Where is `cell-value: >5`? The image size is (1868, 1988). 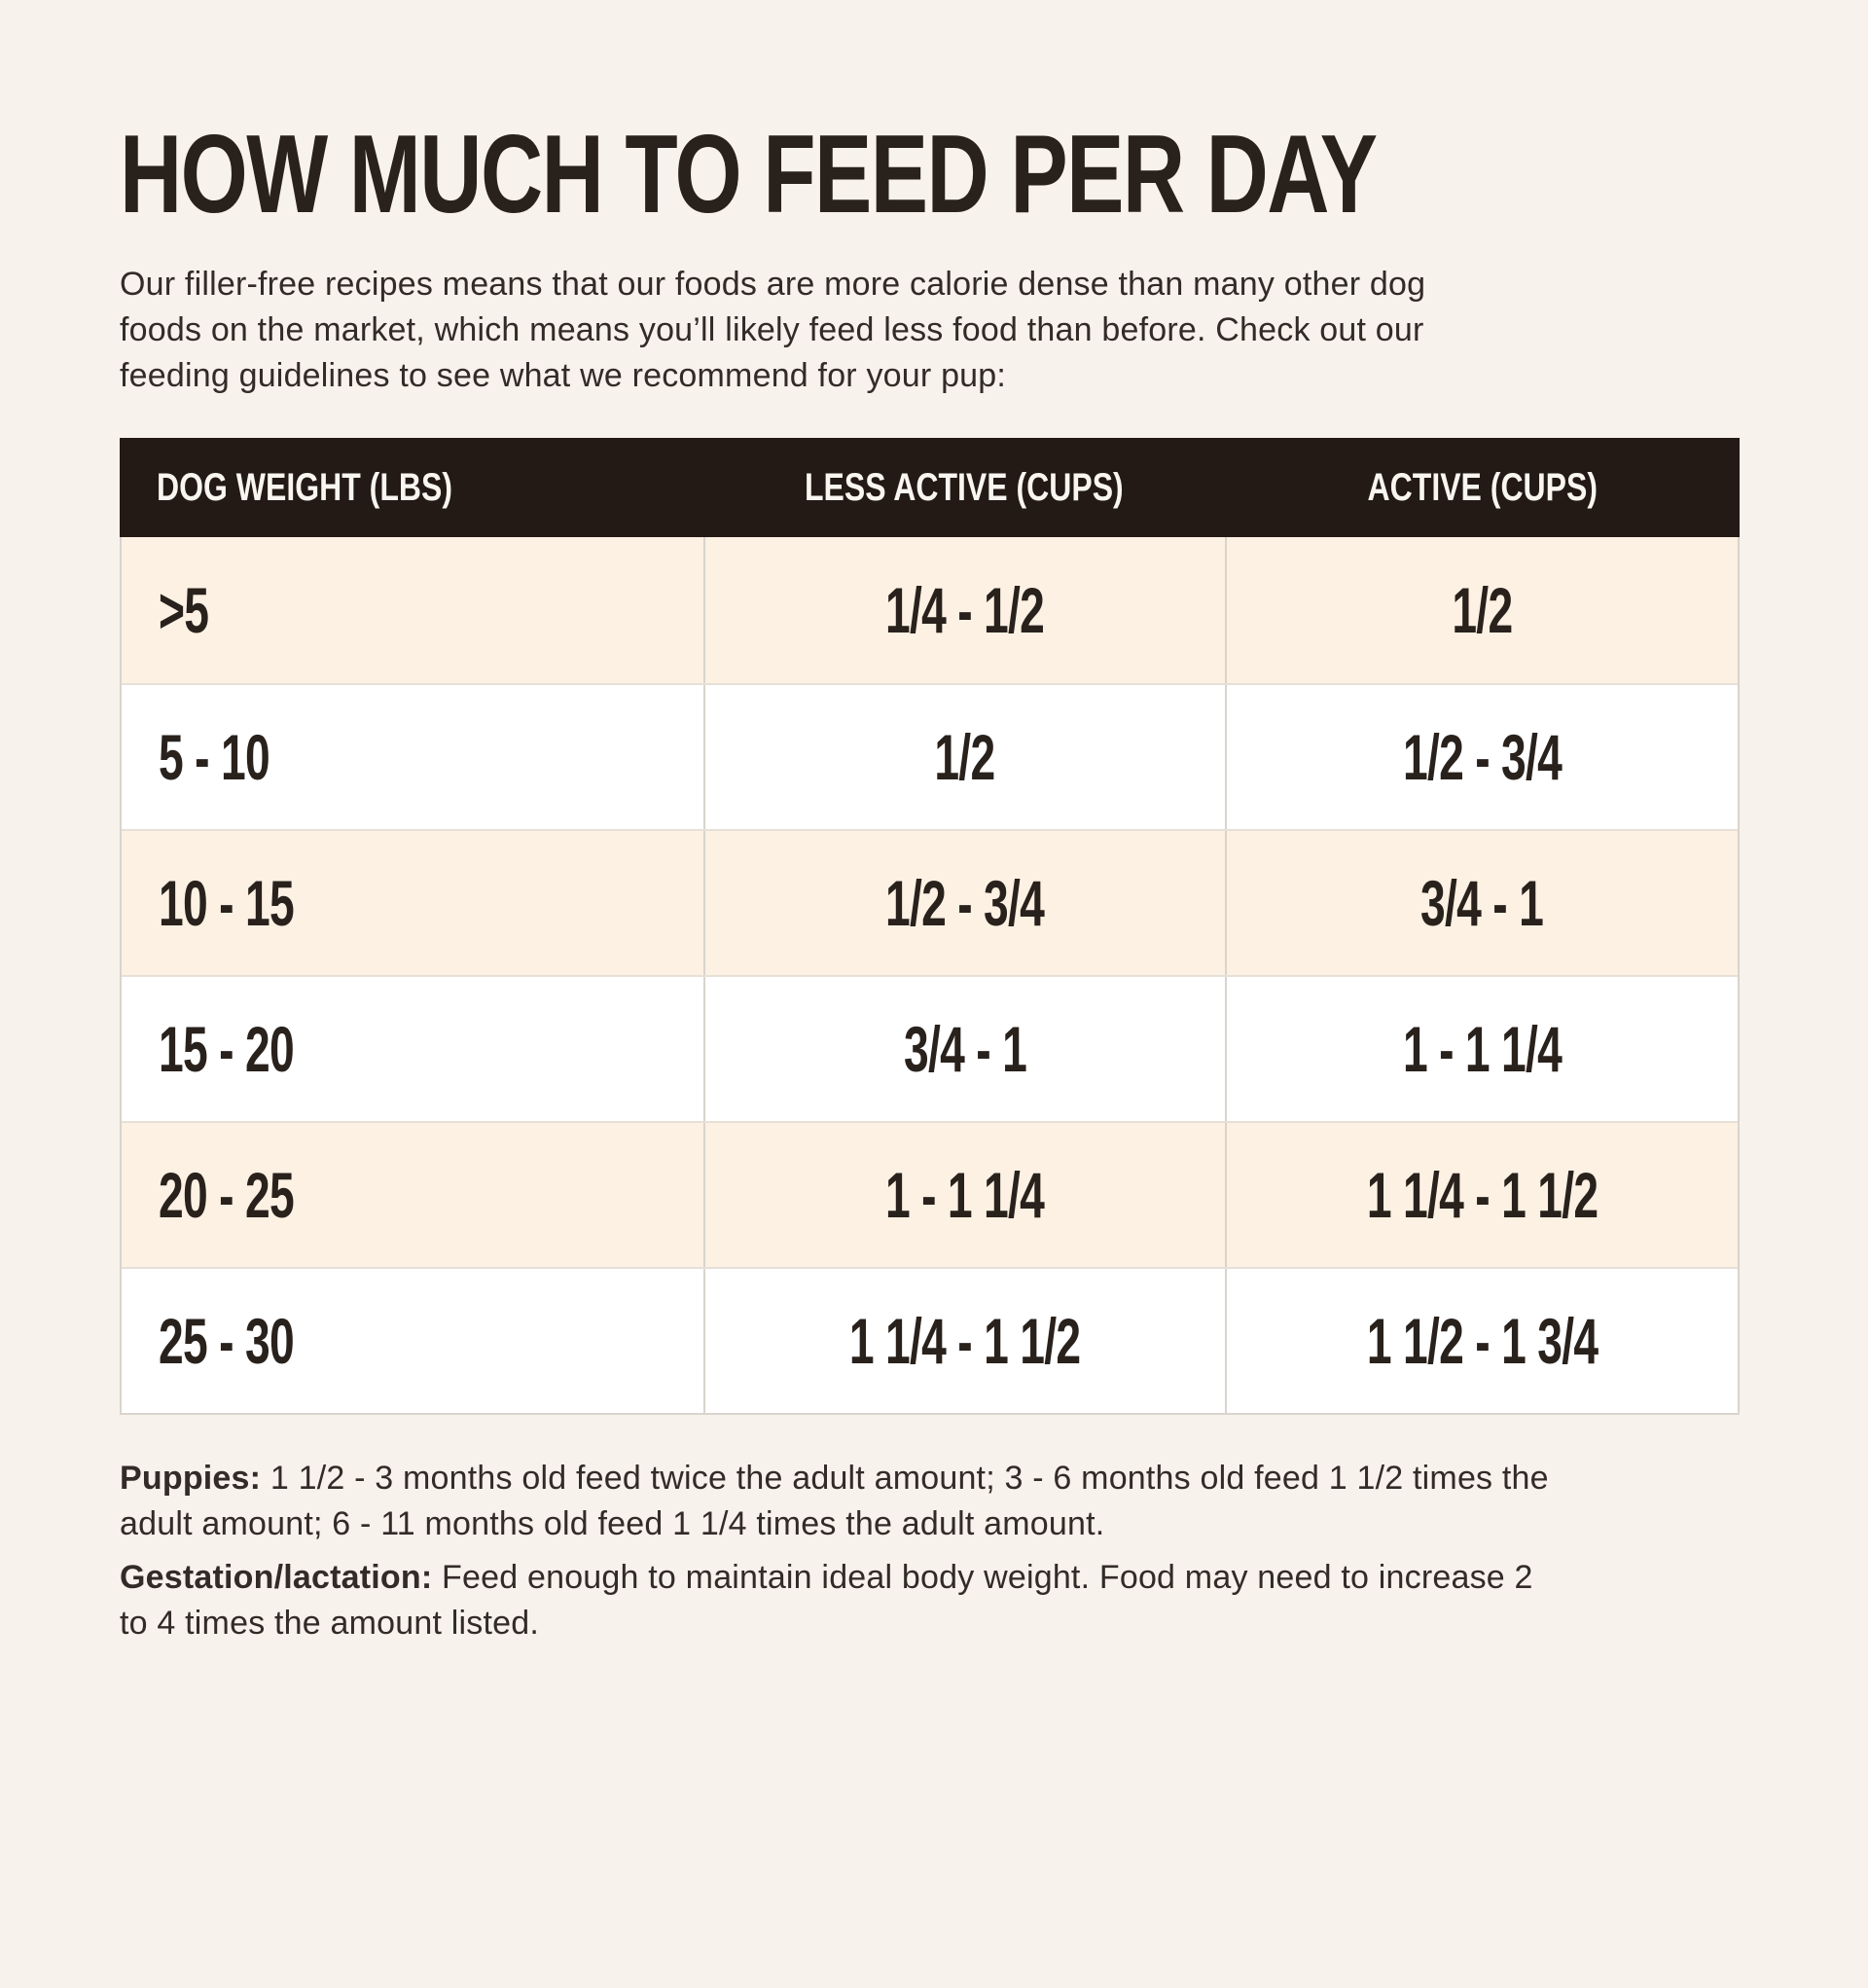 cell-value: >5 is located at coordinates (184, 610).